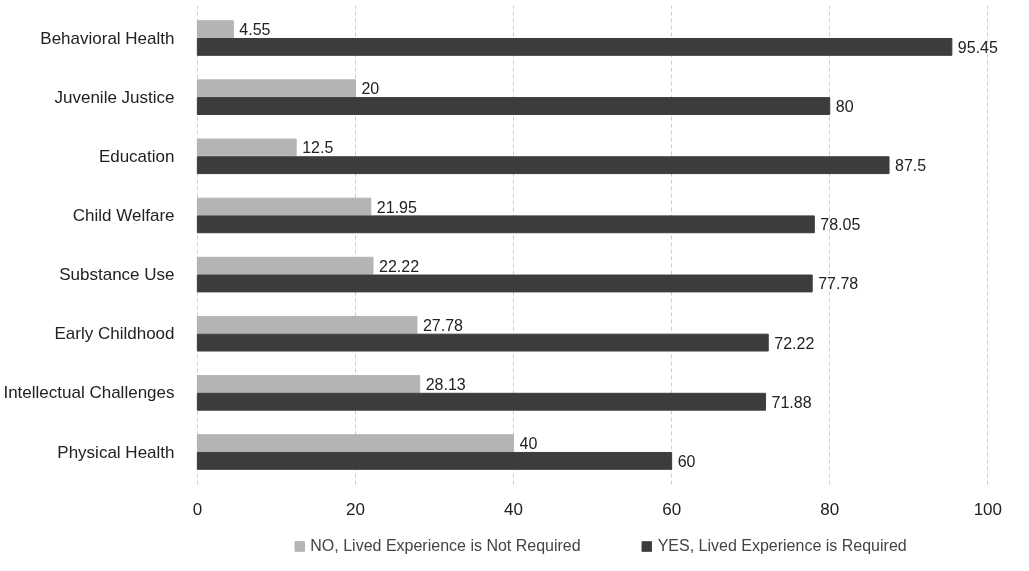  What do you see at coordinates (370, 89) in the screenshot?
I see `data-label: 20` at bounding box center [370, 89].